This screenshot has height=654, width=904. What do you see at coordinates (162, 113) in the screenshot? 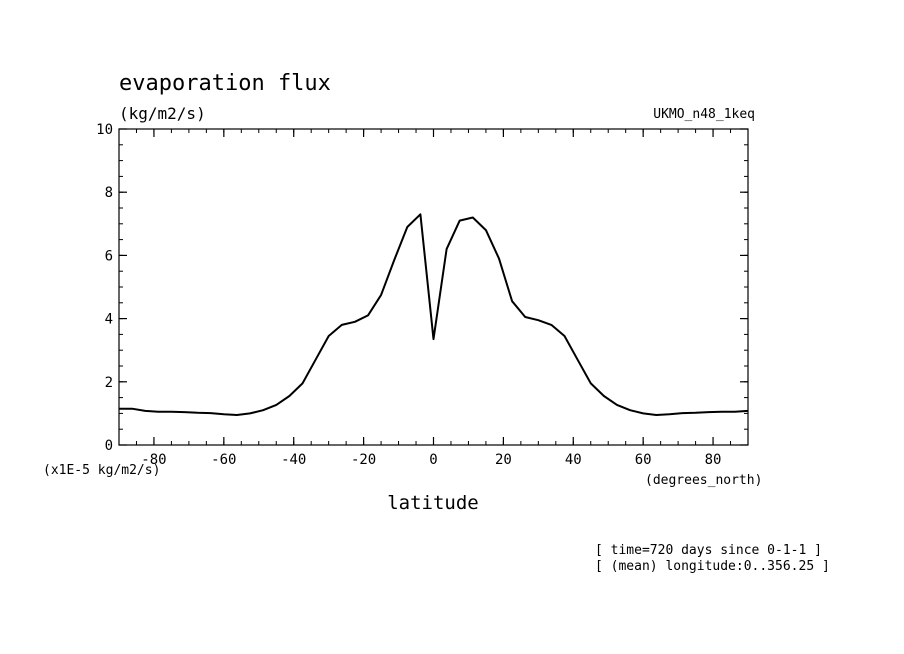
I see `units-label: (kg/m2/s)` at bounding box center [162, 113].